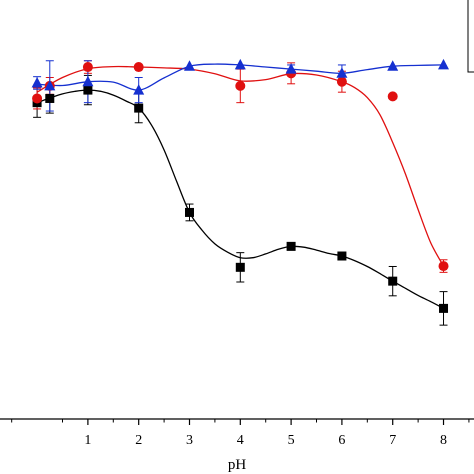 The width and height of the screenshot is (474, 474). What do you see at coordinates (291, 440) in the screenshot?
I see `x-tick-label: 5` at bounding box center [291, 440].